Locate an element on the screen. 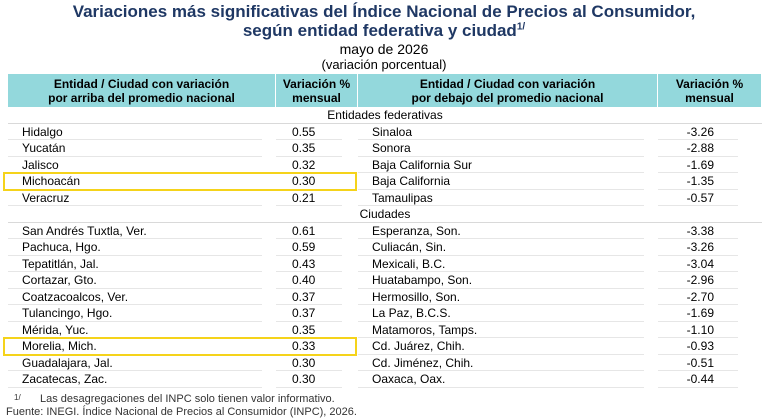 The image size is (768, 420). name-cell: Oaxaca, Oax. is located at coordinates (501, 379).